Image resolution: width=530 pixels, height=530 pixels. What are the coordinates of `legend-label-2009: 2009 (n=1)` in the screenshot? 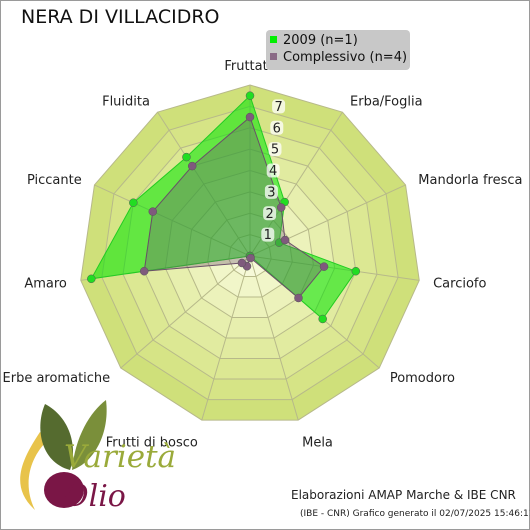 It's located at (320, 40).